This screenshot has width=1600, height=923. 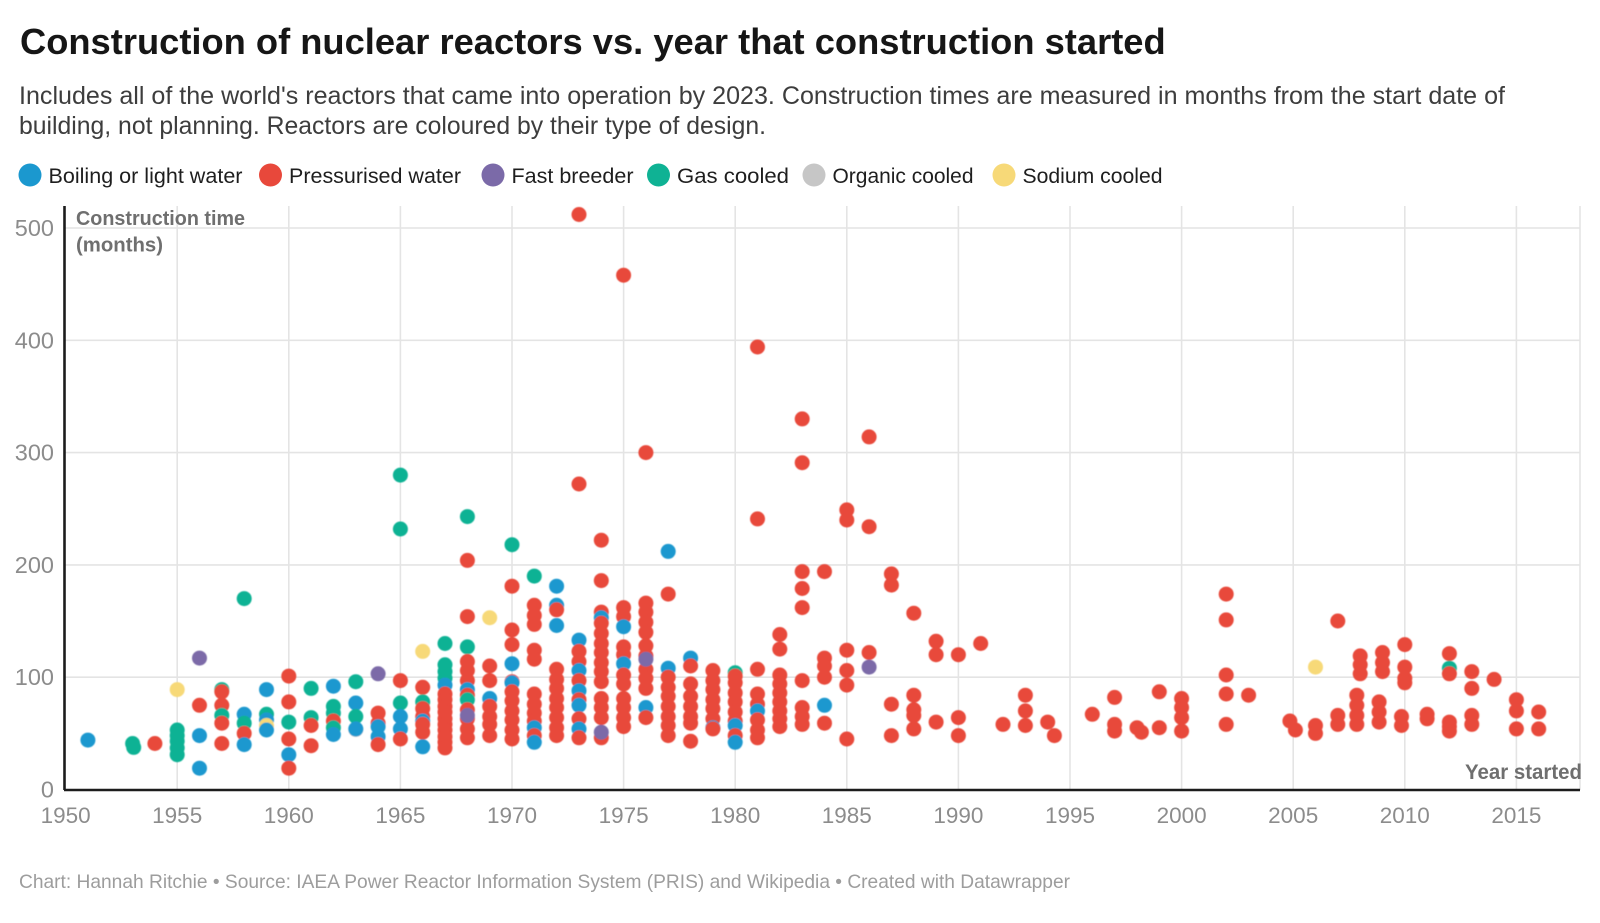 I want to click on svg-text: 2010, so click(x=1405, y=815).